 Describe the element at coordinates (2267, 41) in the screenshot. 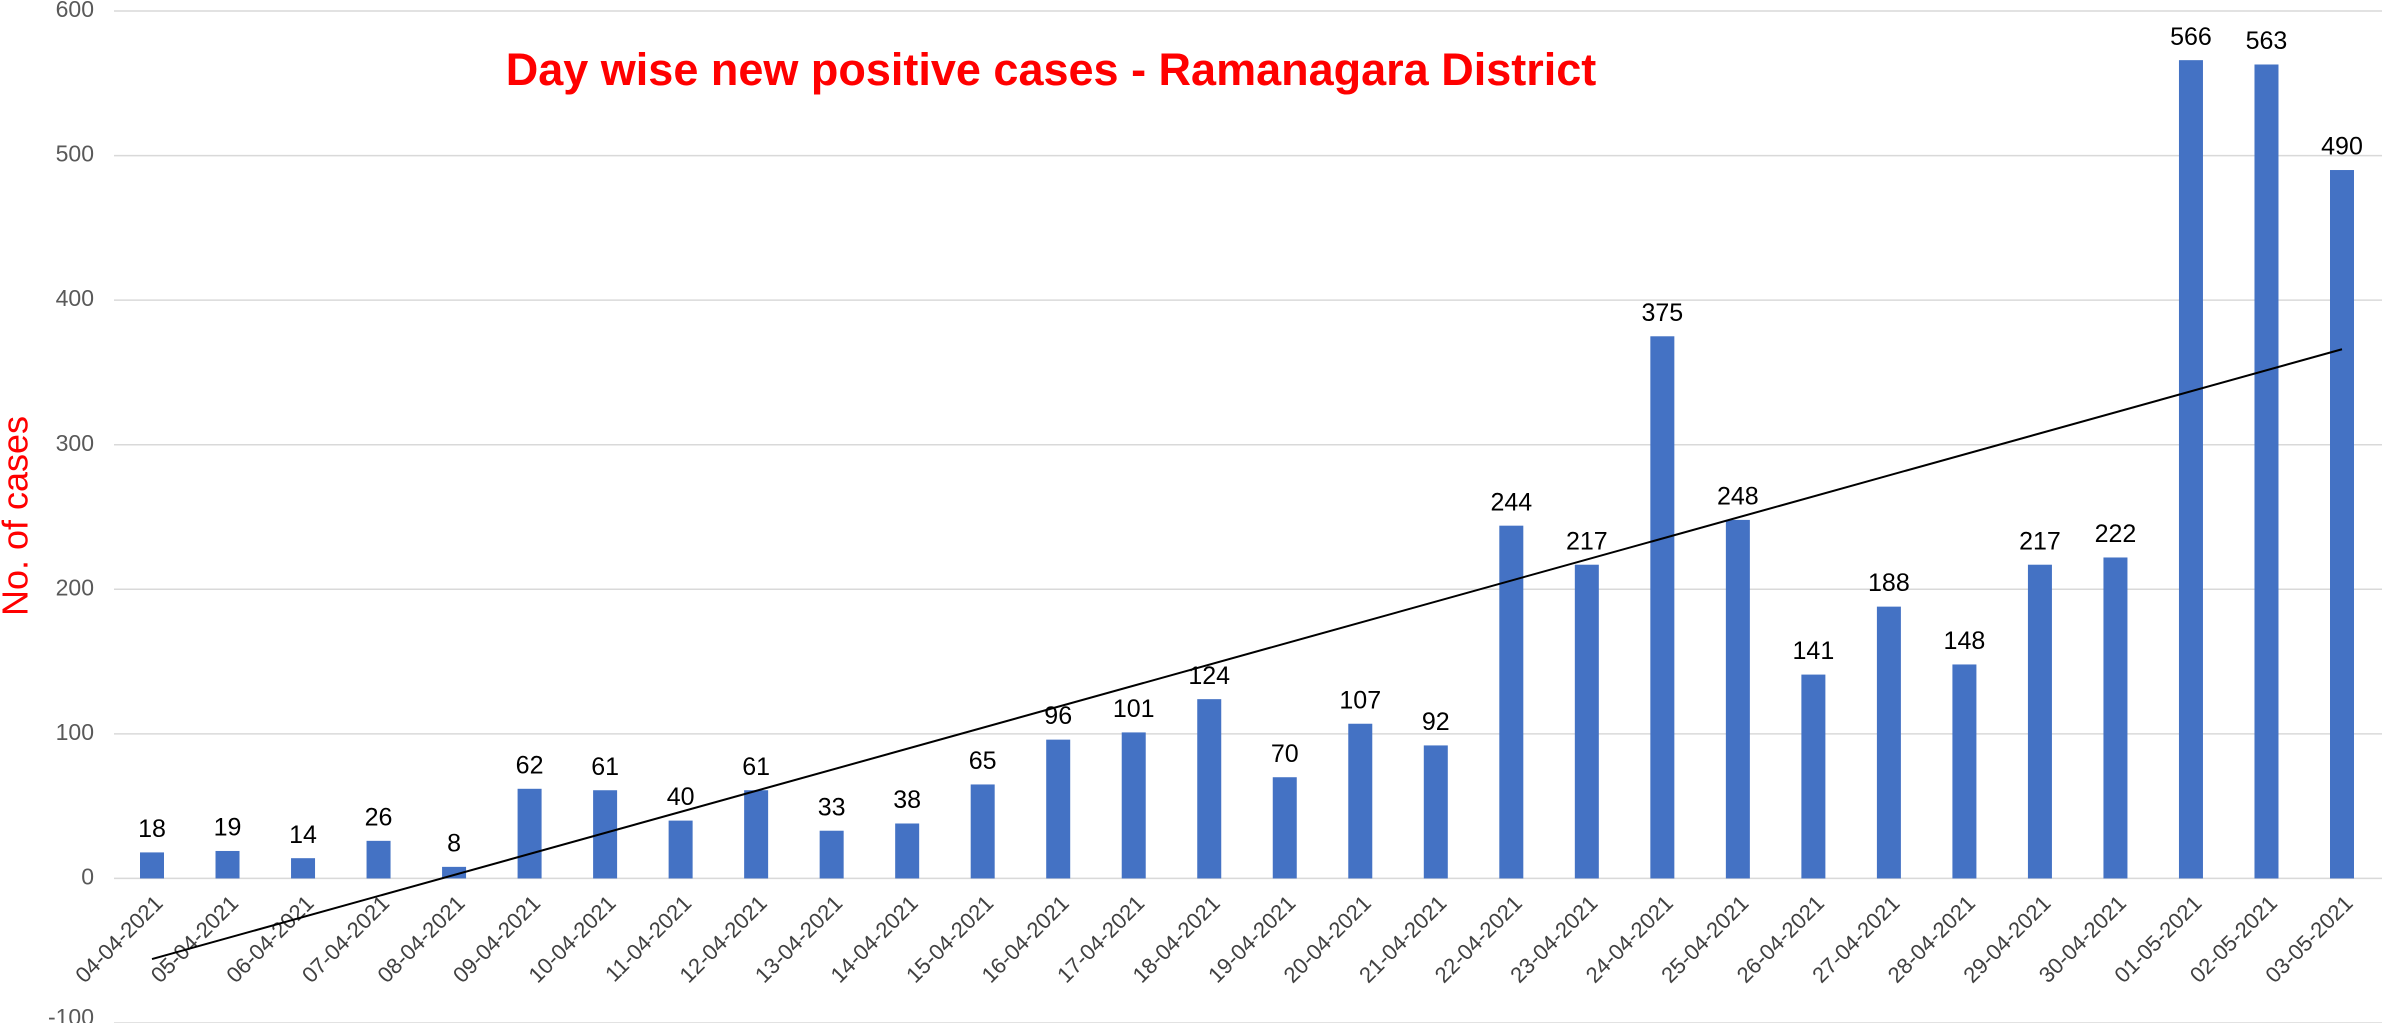

I see `data-label: 563` at that location.